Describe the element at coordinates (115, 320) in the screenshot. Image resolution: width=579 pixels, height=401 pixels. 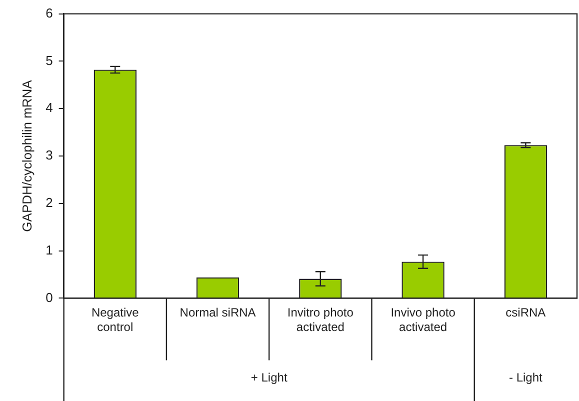
I see `x-tick-label: Negative control` at that location.